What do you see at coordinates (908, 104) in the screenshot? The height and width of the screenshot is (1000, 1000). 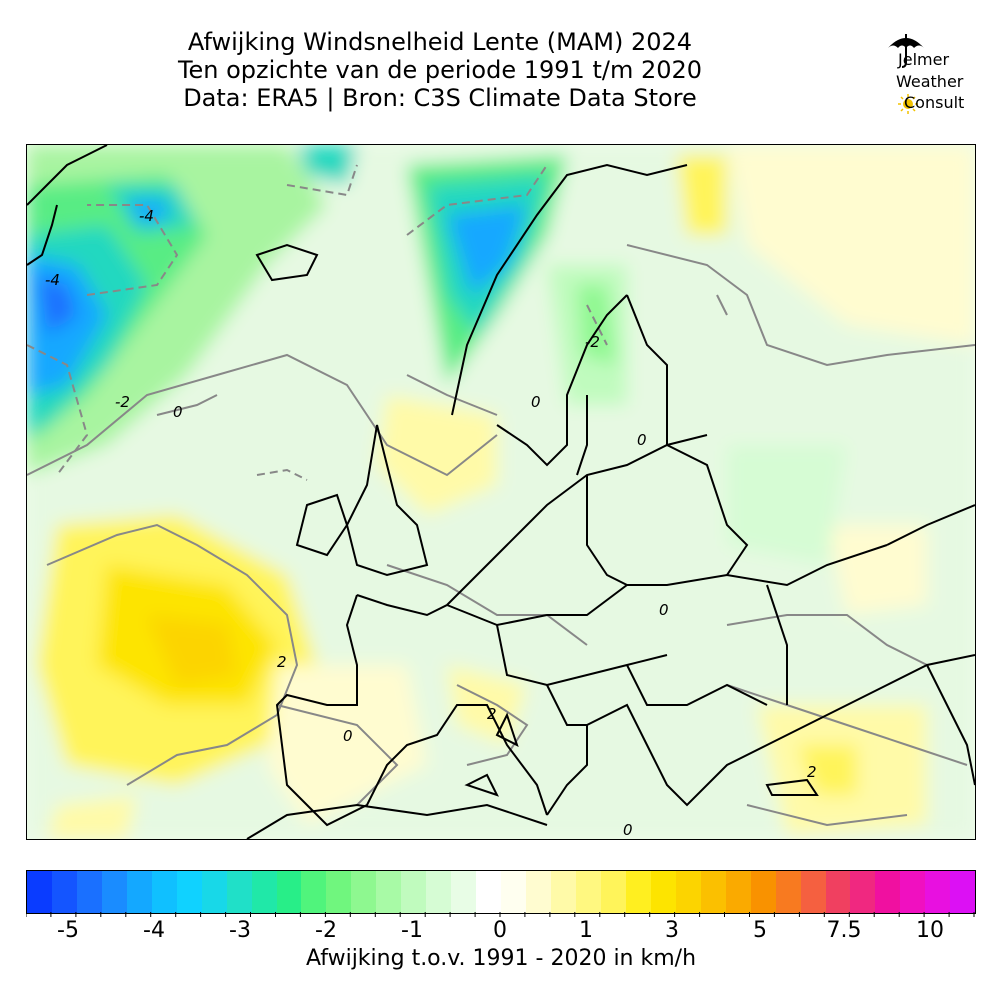 I see `sun-icon` at bounding box center [908, 104].